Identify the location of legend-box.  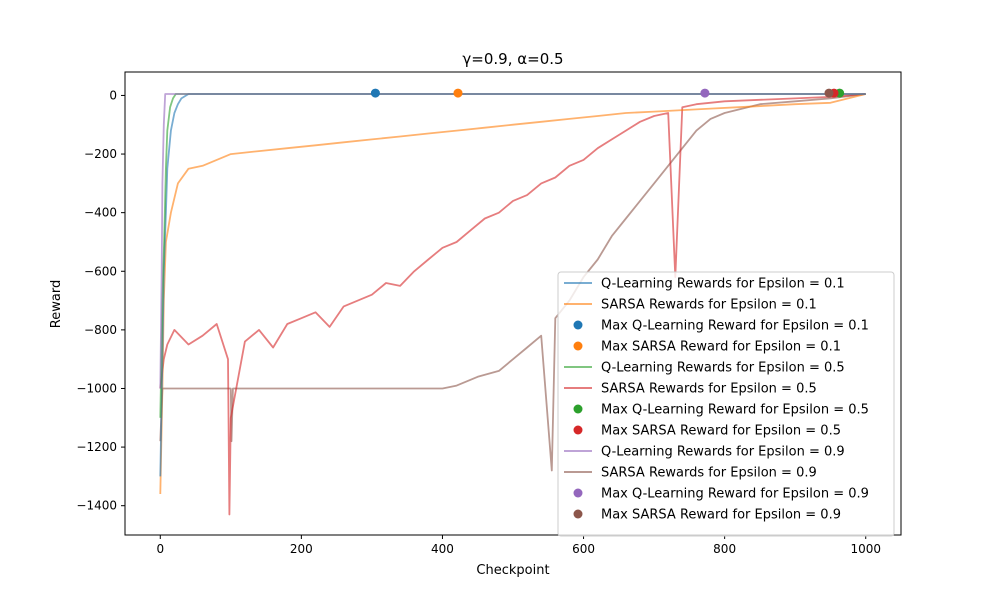
(726, 404).